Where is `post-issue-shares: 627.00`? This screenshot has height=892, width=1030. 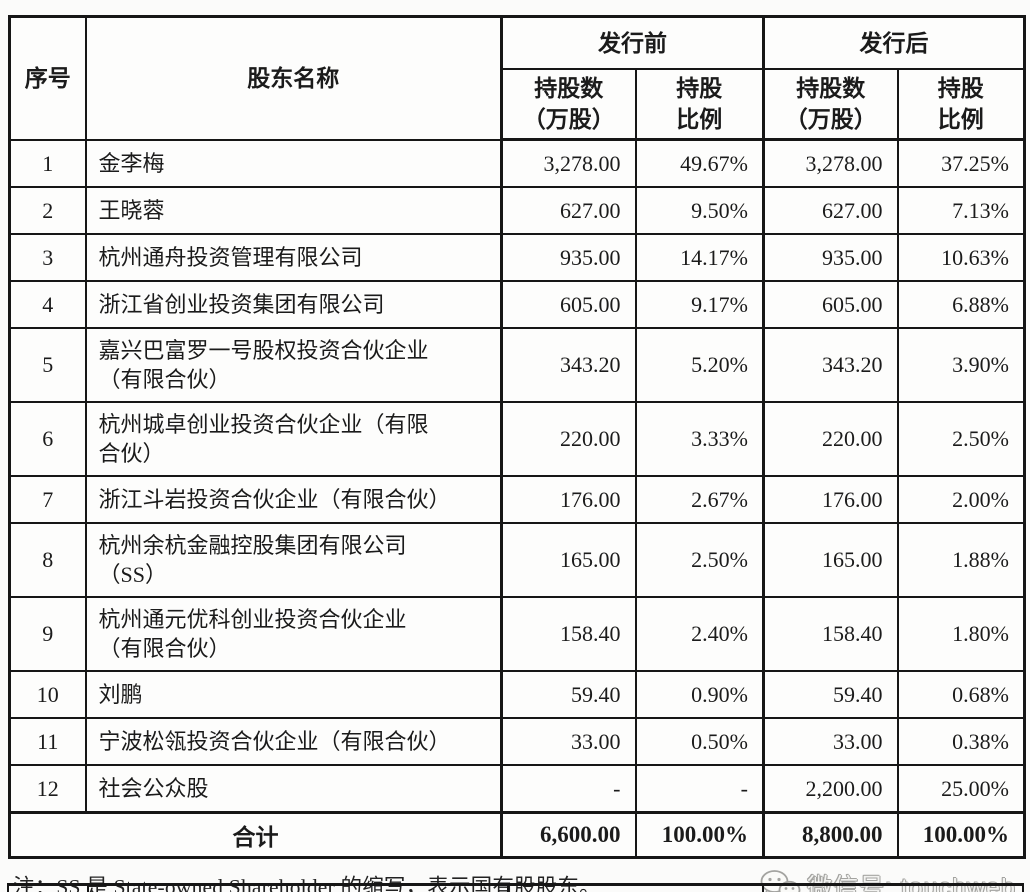
post-issue-shares: 627.00 is located at coordinates (830, 210).